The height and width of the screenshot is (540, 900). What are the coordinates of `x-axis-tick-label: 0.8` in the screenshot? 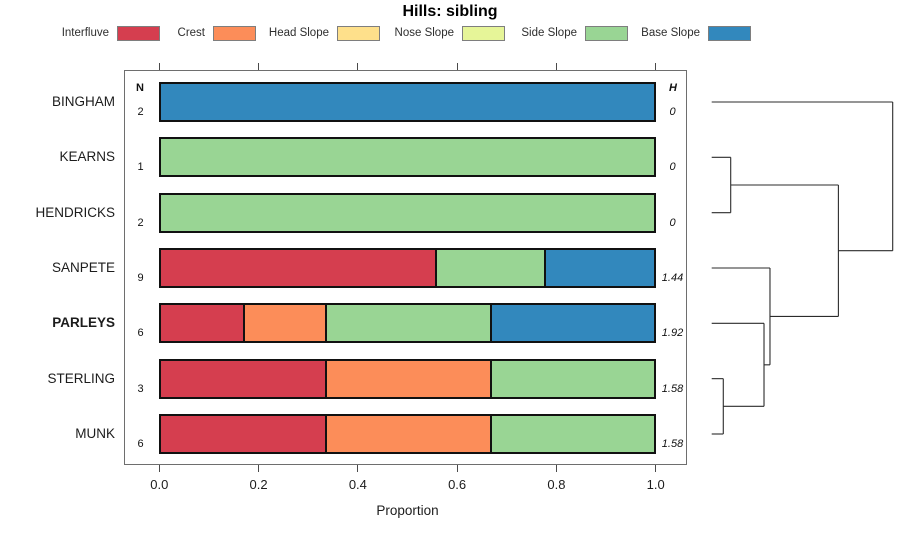 It's located at (556, 484).